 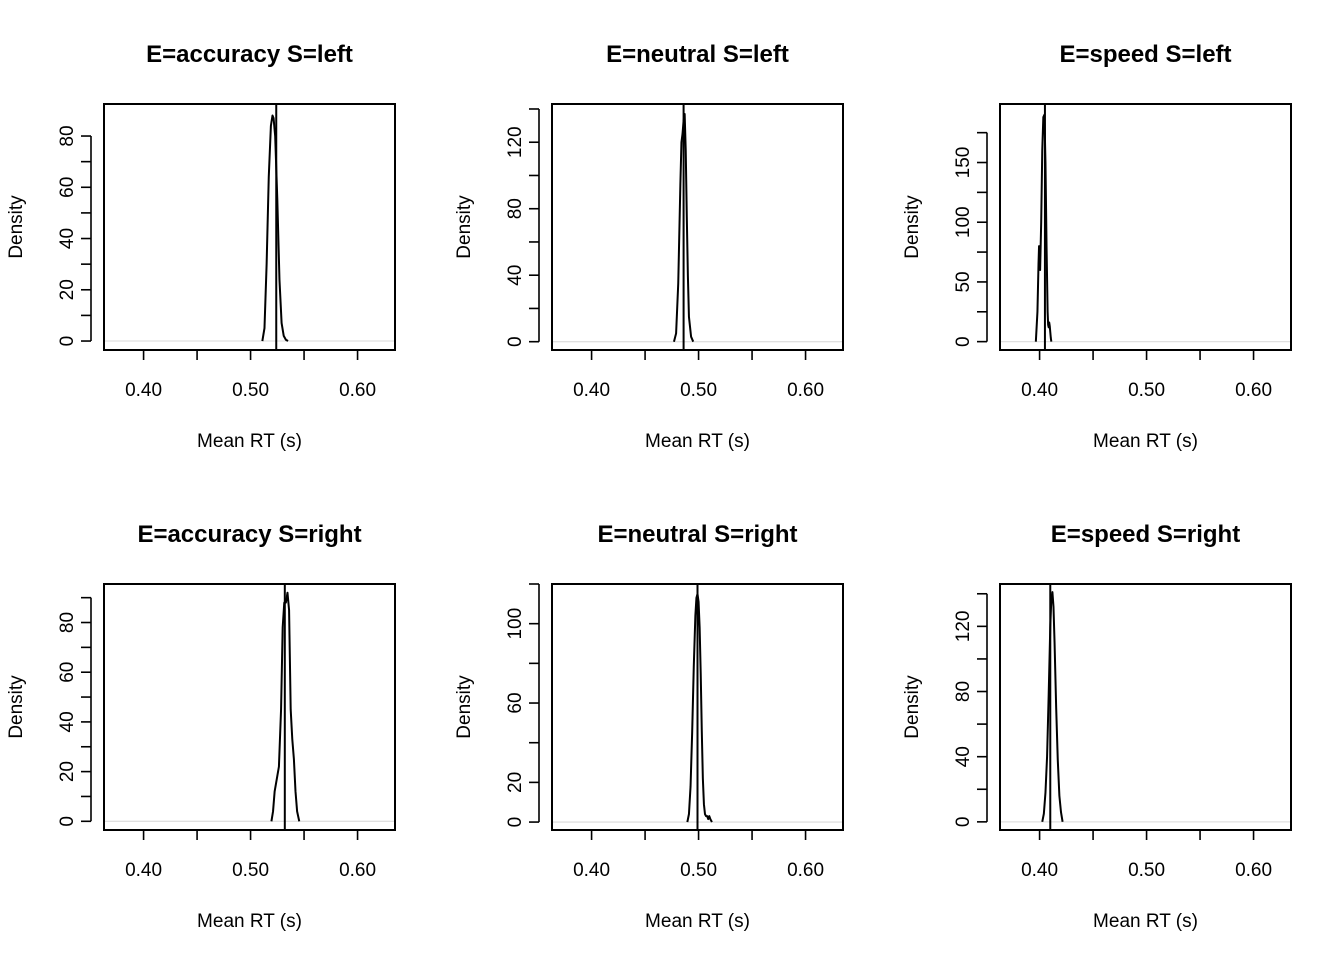 I want to click on panel-title: E=speed S=left, so click(x=1145, y=54).